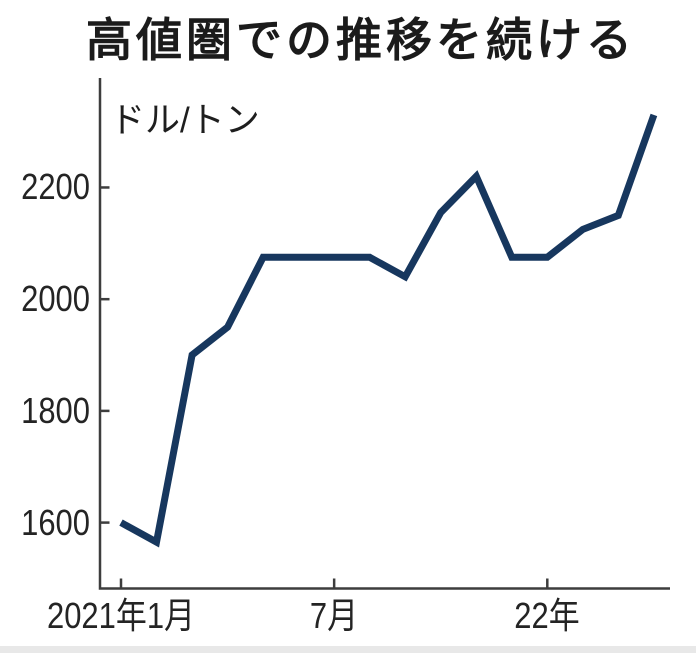 The width and height of the screenshot is (696, 653). What do you see at coordinates (348, 649) in the screenshot?
I see `bottom-divider` at bounding box center [348, 649].